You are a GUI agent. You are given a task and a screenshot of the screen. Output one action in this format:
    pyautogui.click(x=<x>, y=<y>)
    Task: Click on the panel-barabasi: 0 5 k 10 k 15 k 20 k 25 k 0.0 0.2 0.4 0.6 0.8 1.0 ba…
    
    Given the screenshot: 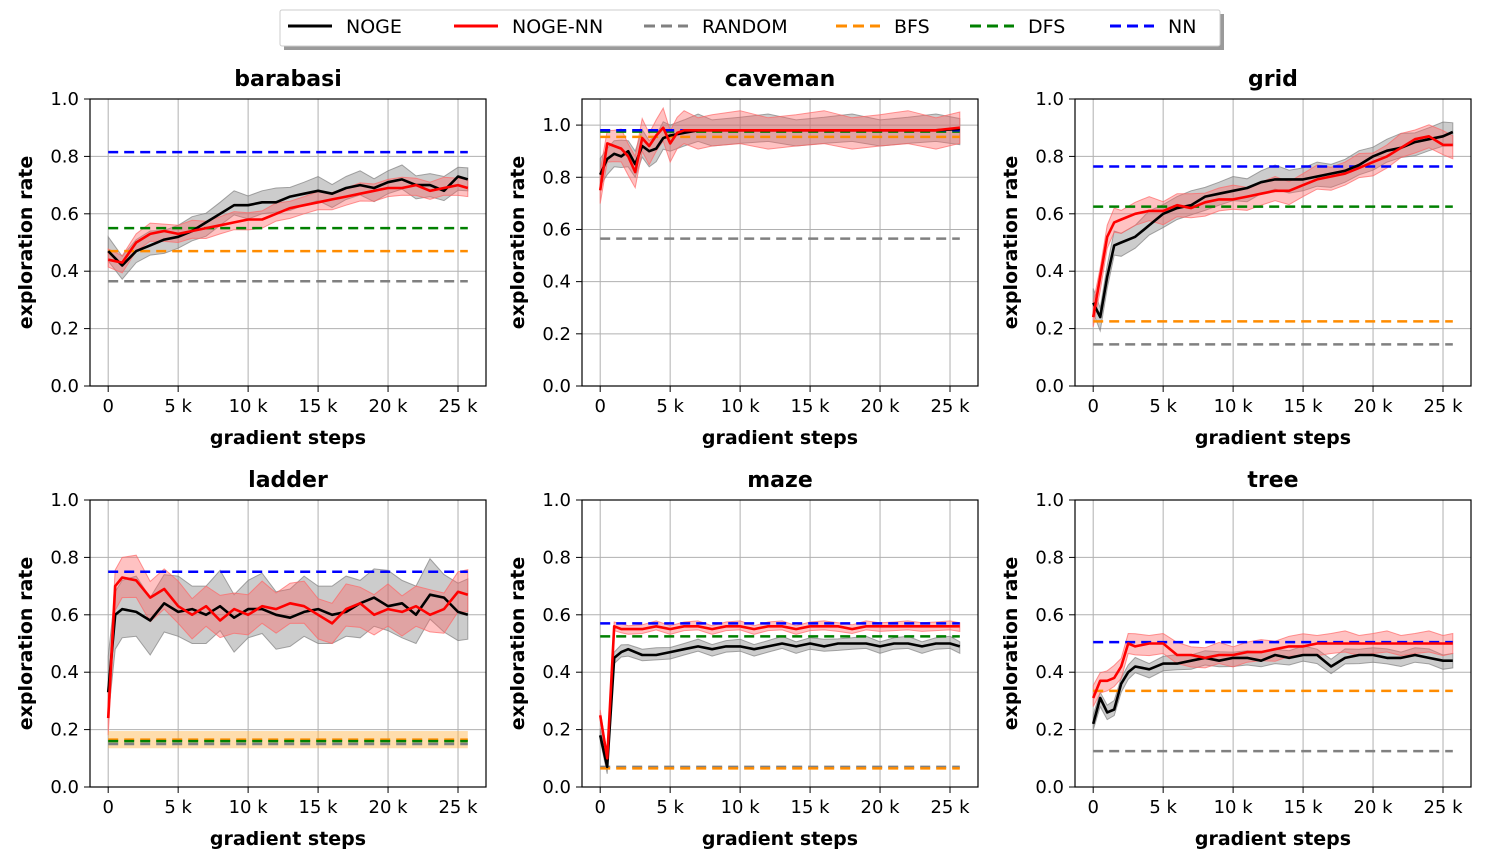 What is the action you would take?
    pyautogui.click(x=251, y=258)
    